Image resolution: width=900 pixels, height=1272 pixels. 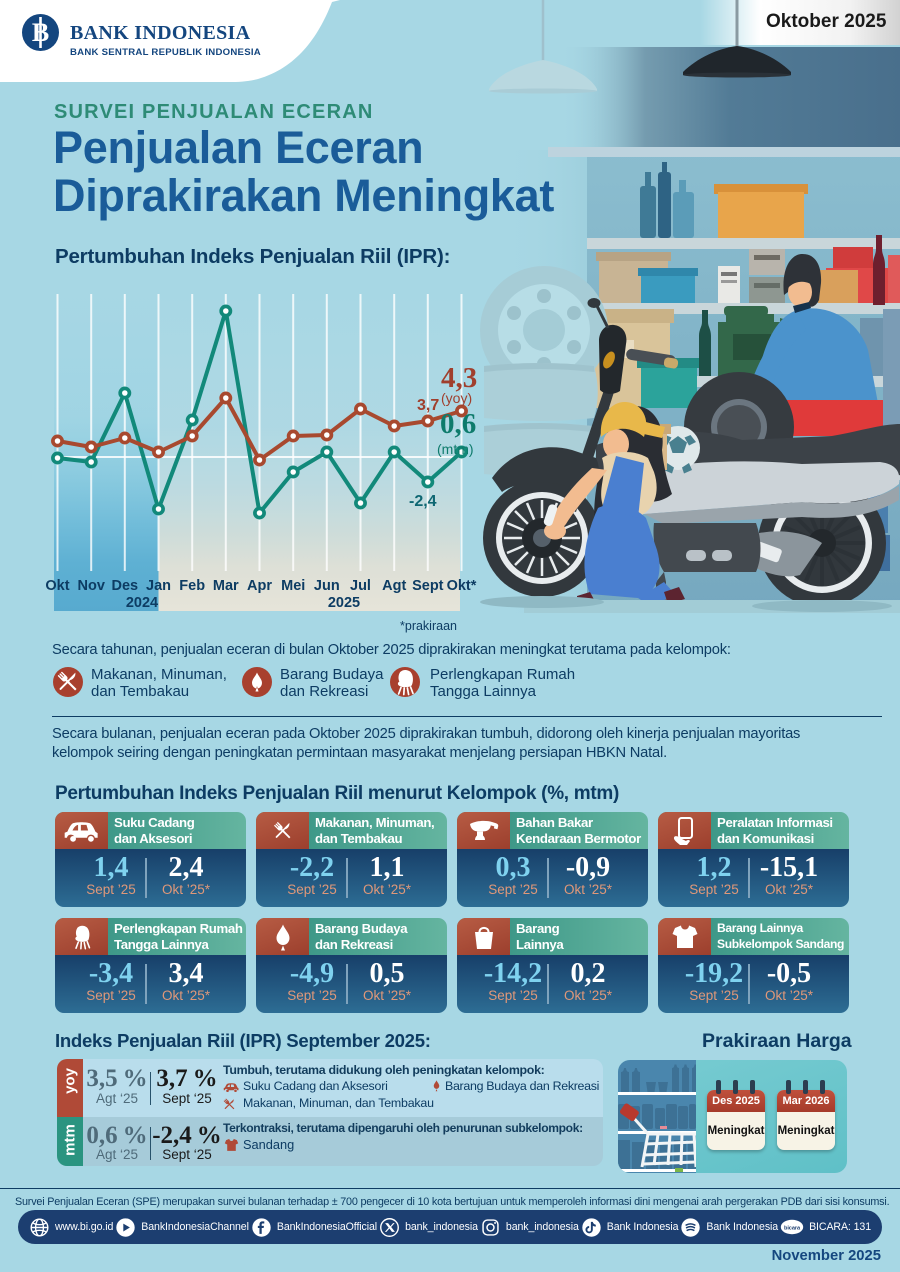 I want to click on svg-text: Mei, so click(x=293, y=586).